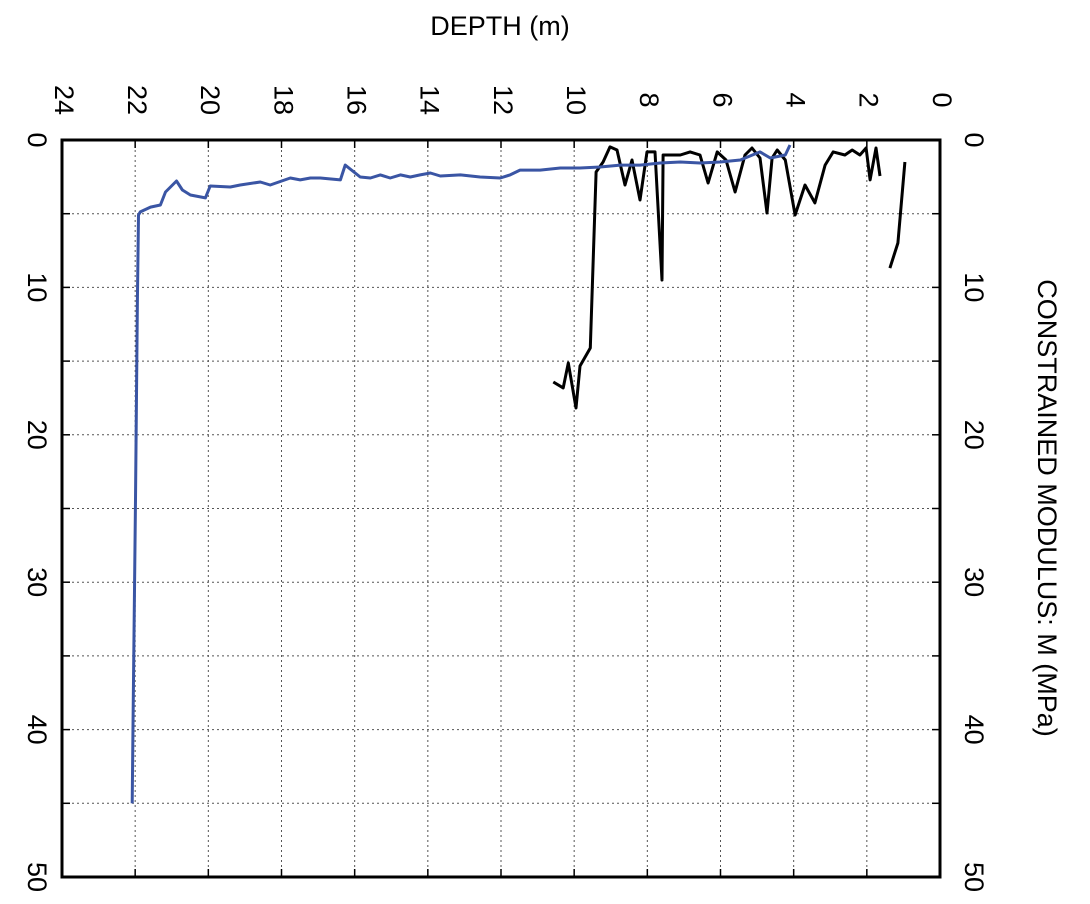 The width and height of the screenshot is (1090, 904). Describe the element at coordinates (499, 26) in the screenshot. I see `x-axis-title: DEPTH (m)` at that location.